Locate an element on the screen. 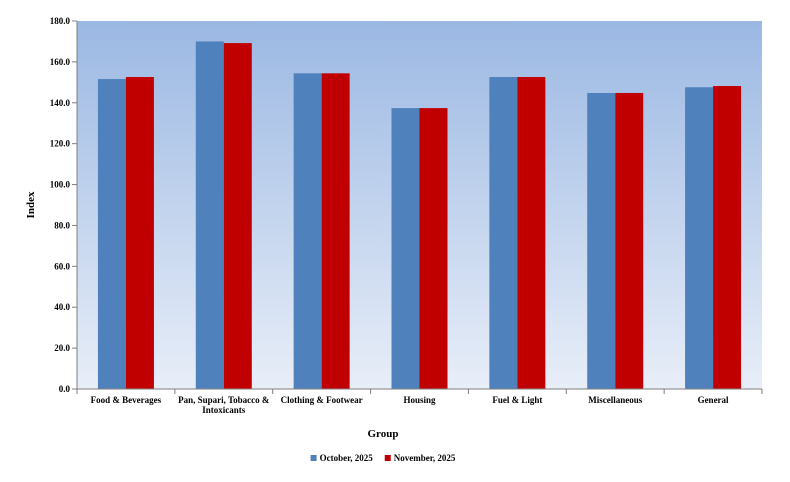 The image size is (790, 482). legend: October, 2025 November, 2025 is located at coordinates (383, 458).